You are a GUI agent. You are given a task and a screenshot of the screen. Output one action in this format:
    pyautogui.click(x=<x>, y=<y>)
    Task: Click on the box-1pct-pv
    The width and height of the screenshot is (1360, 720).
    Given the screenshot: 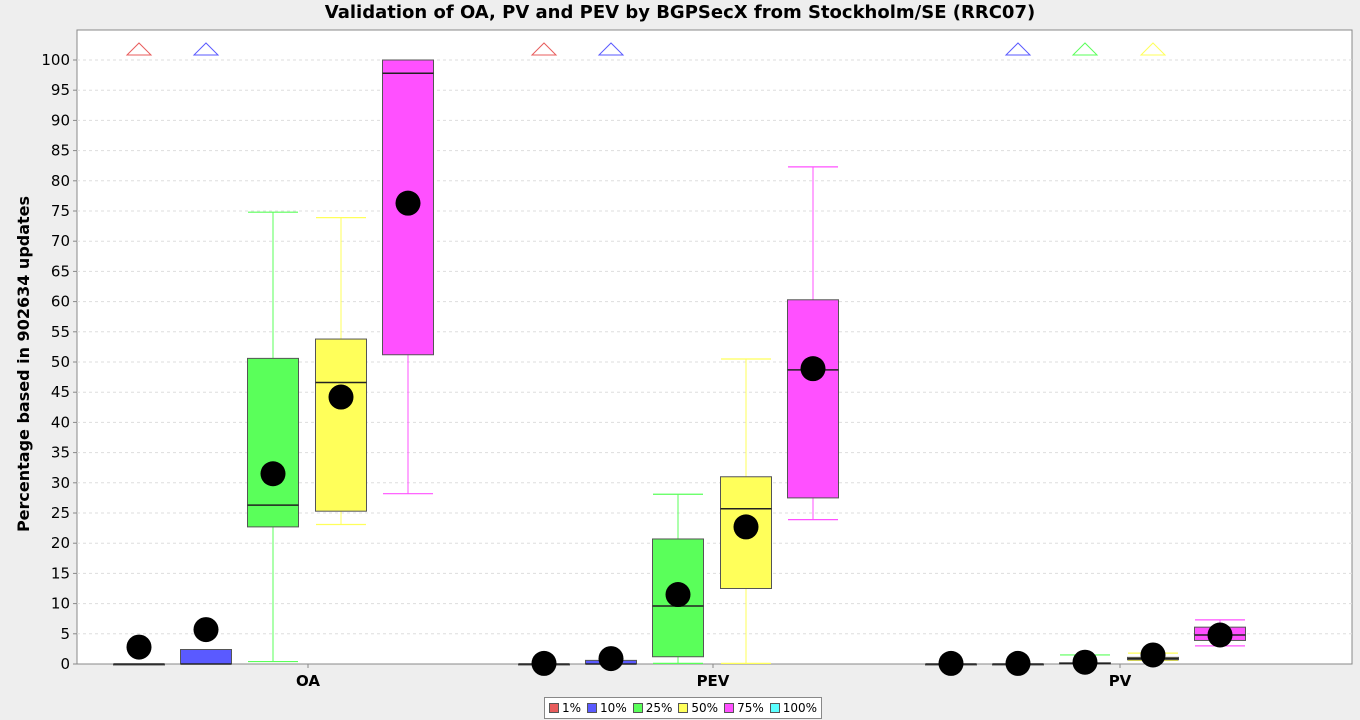 What is the action you would take?
    pyautogui.click(x=951, y=663)
    